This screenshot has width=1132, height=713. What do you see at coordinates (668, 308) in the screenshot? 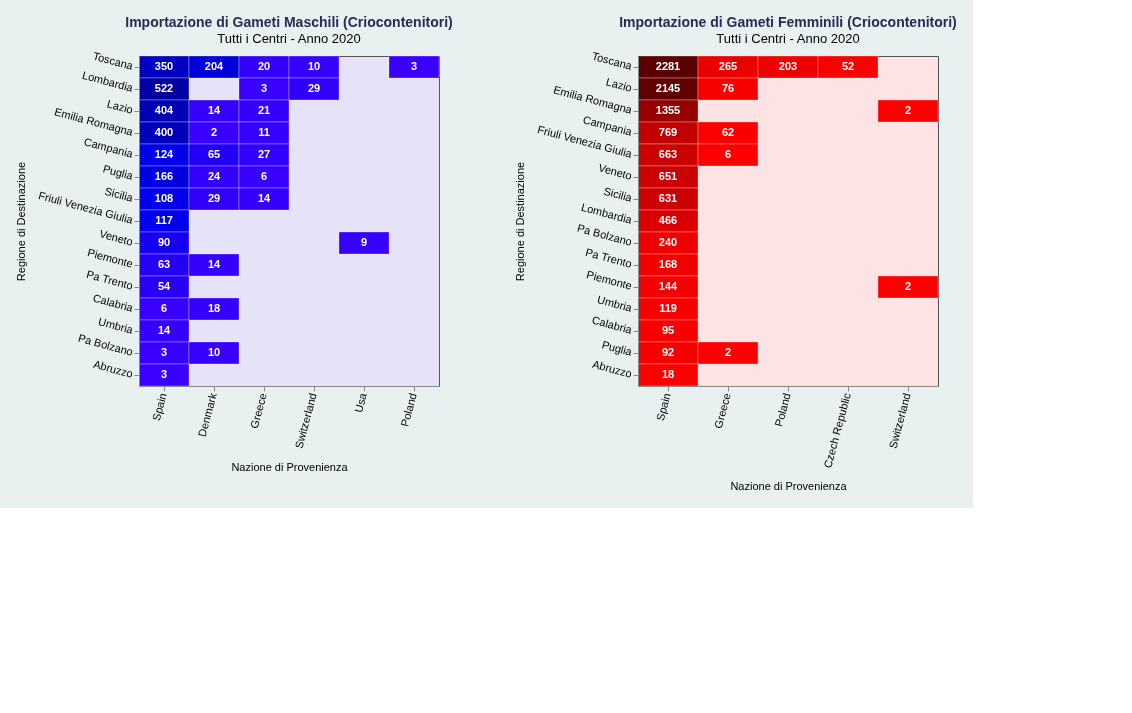
I see `data-label: 119` at bounding box center [668, 308].